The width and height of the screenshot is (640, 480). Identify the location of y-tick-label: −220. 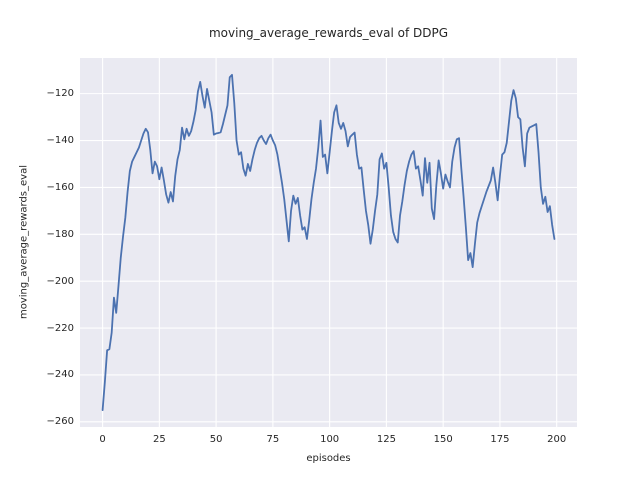
(60, 328).